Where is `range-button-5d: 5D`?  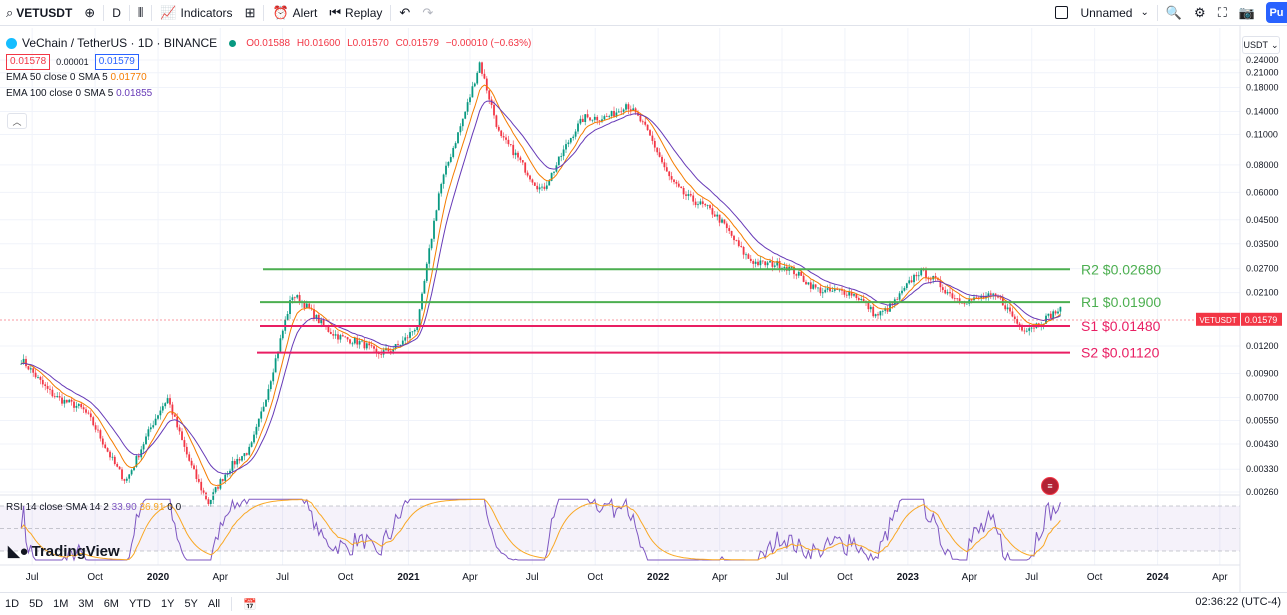 range-button-5d: 5D is located at coordinates (36, 604).